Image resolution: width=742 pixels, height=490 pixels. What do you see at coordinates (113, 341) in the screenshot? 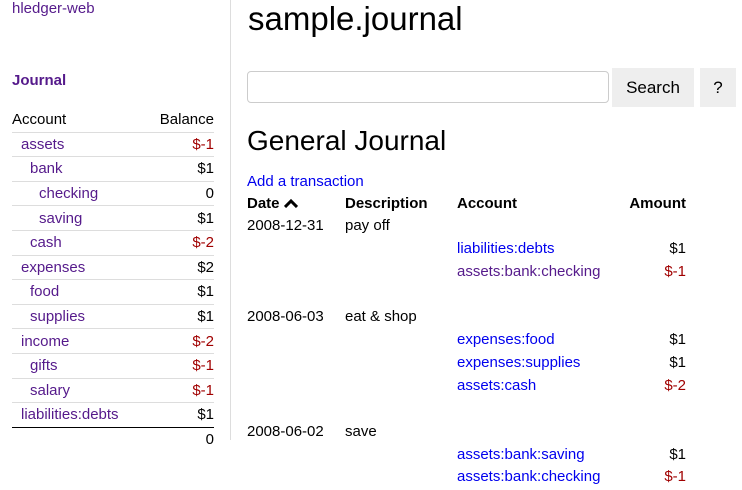
I see `account-row: income $-2` at bounding box center [113, 341].